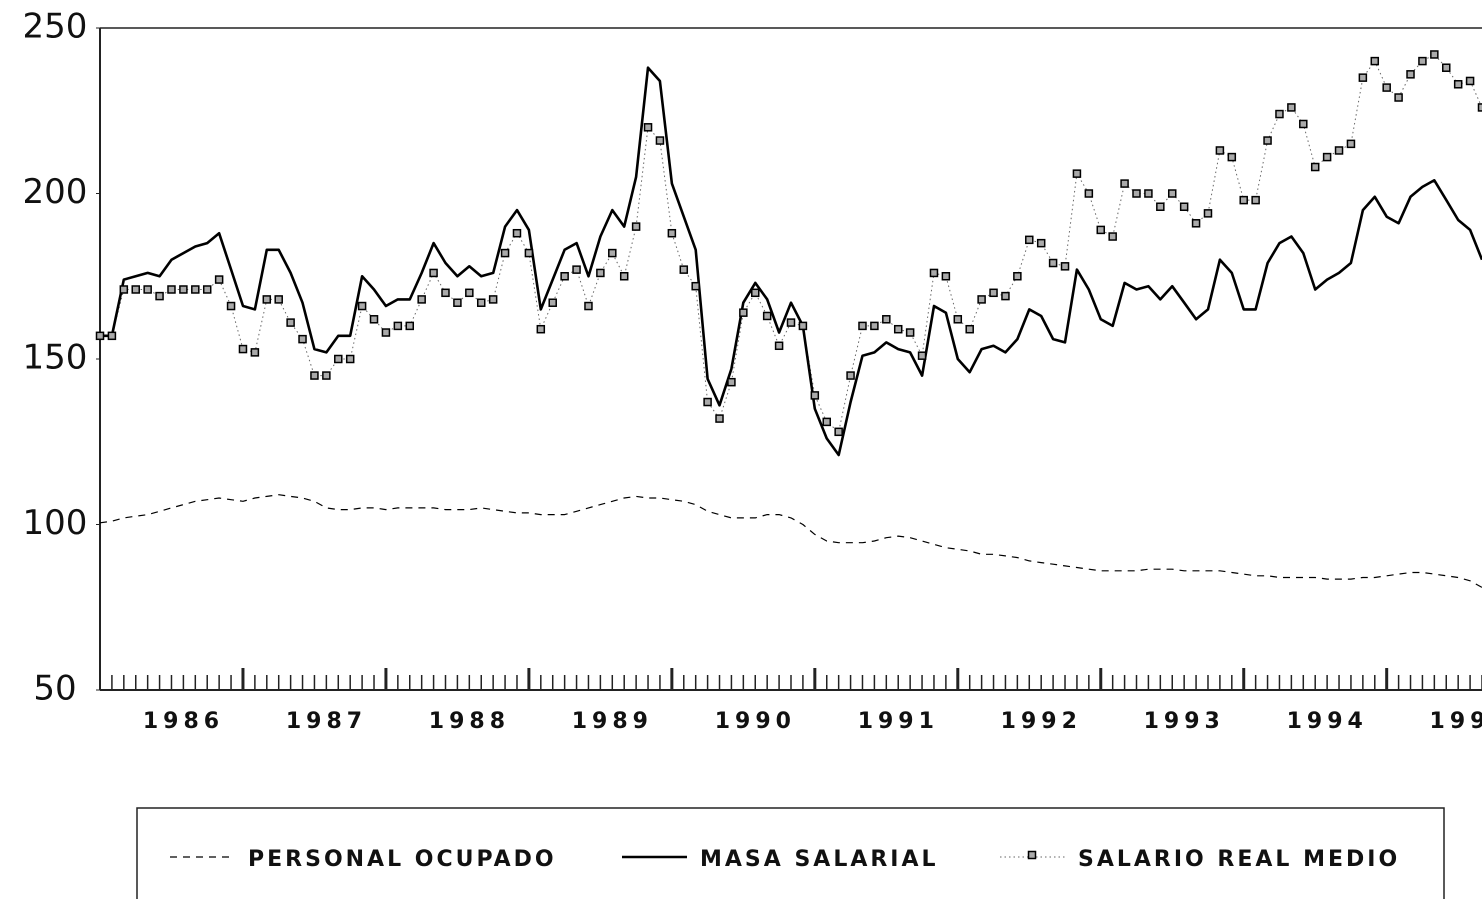 This screenshot has height=899, width=1482. Describe the element at coordinates (469, 721) in the screenshot. I see `x-tick-label: 1988` at that location.